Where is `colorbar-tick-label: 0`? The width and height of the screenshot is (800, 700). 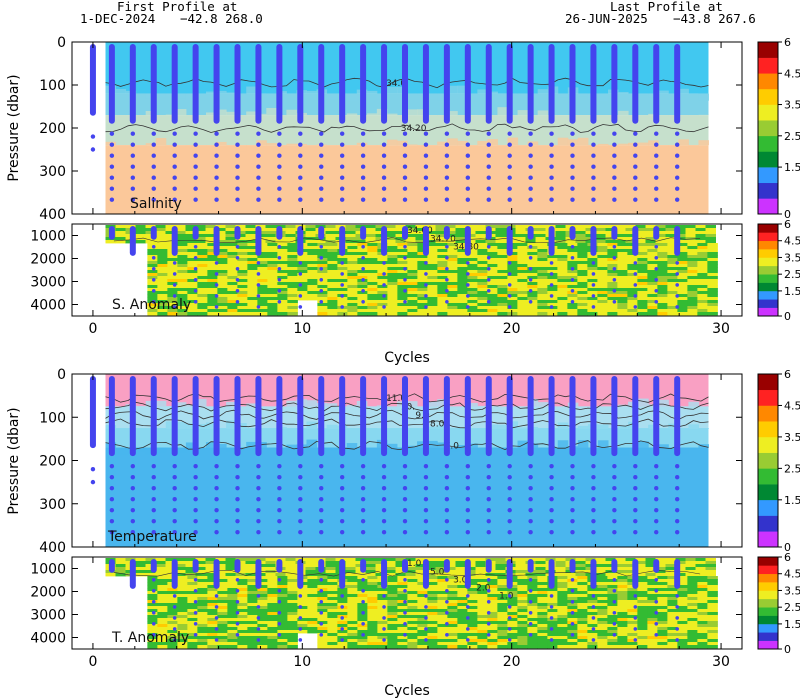
colorbar-tick-label: 0 is located at coordinates (787, 214).